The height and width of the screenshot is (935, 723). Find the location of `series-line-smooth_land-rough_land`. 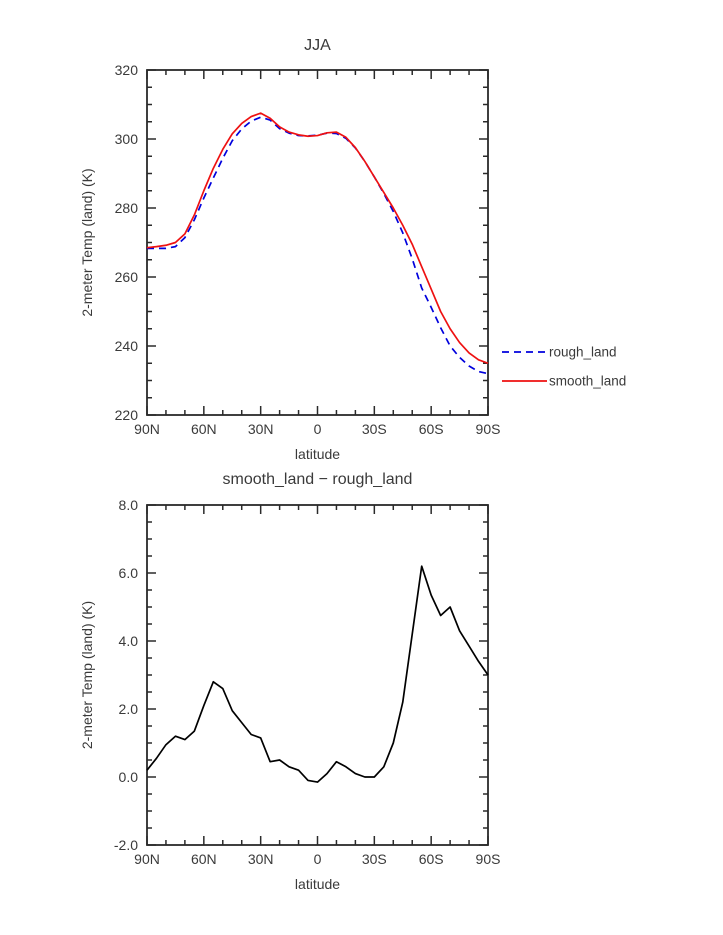

series-line-smooth_land-rough_land is located at coordinates (317, 674).